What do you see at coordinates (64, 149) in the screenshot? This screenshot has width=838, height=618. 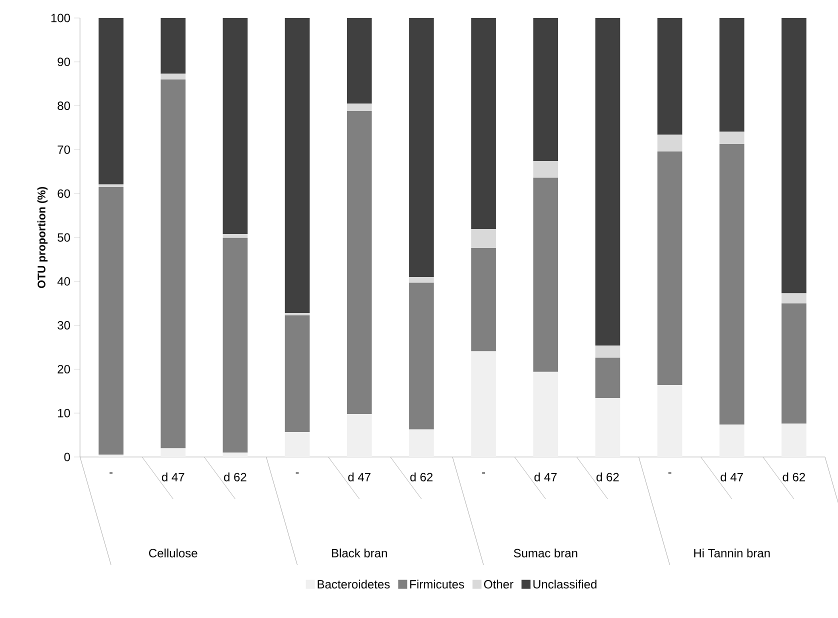 I see `y-tick-label: 70` at bounding box center [64, 149].